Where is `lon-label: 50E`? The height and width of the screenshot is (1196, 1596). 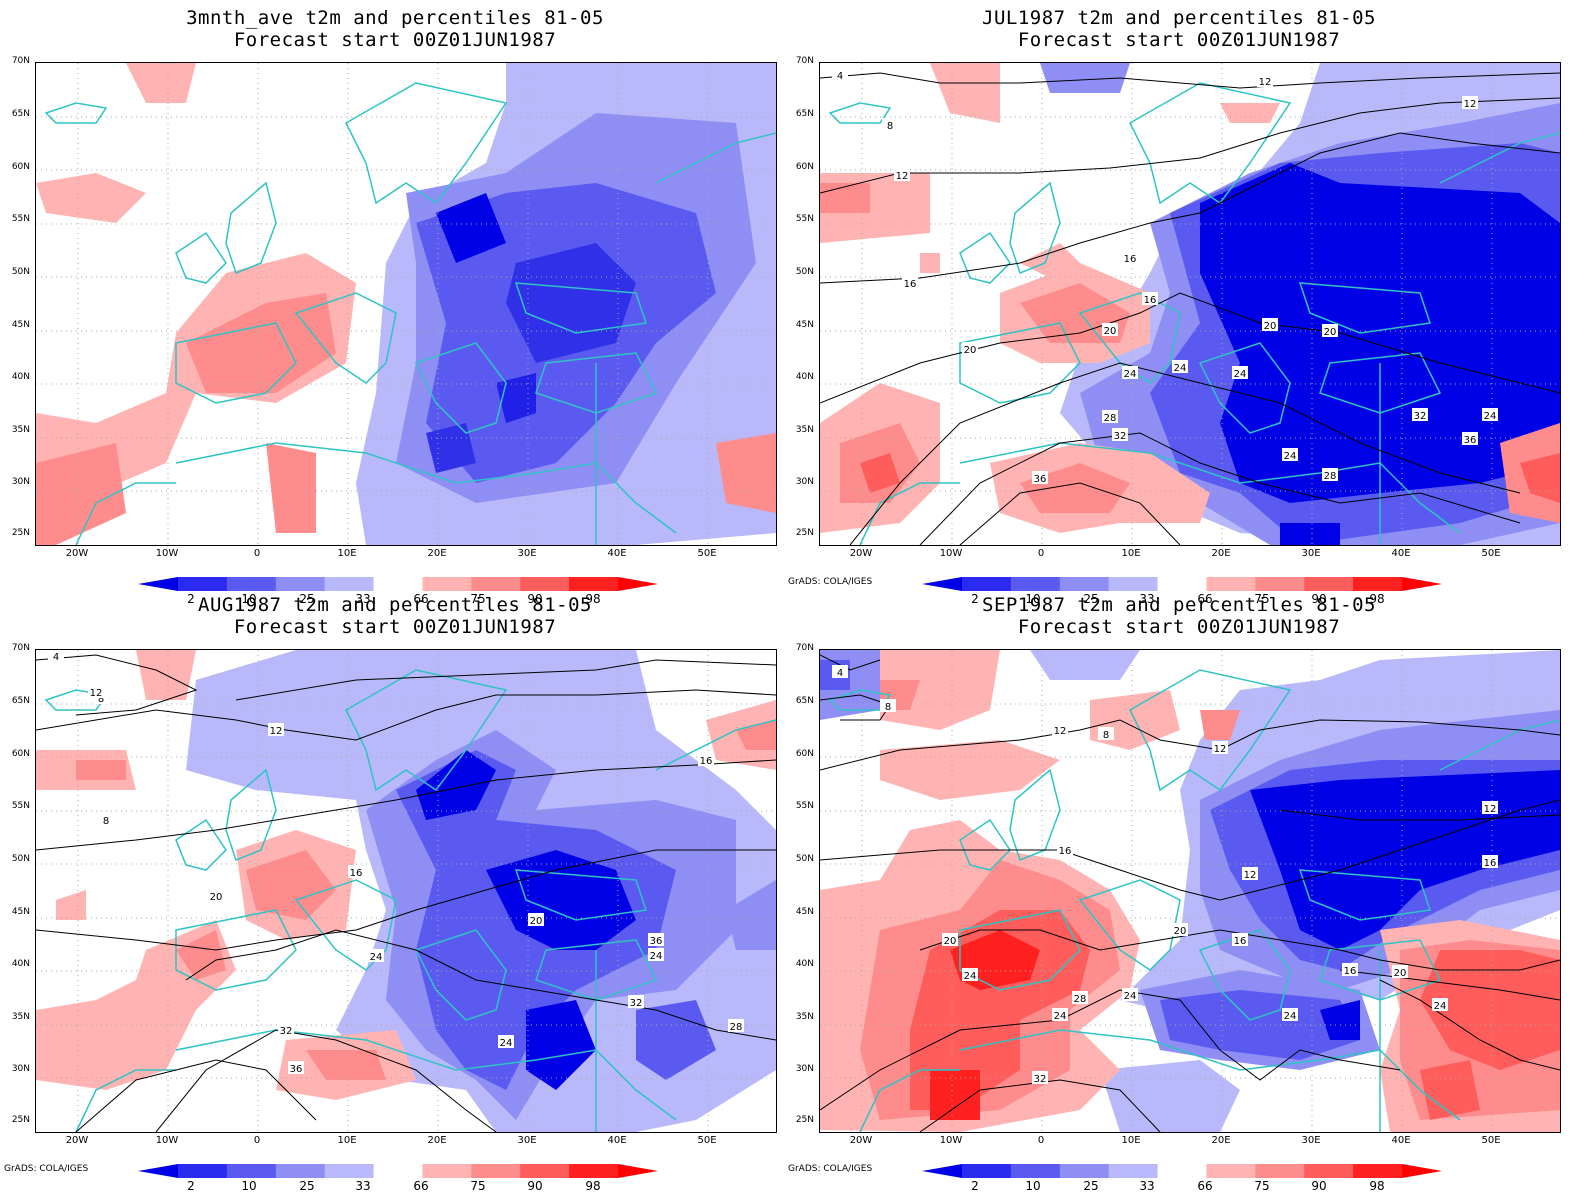 lon-label: 50E is located at coordinates (1491, 1140).